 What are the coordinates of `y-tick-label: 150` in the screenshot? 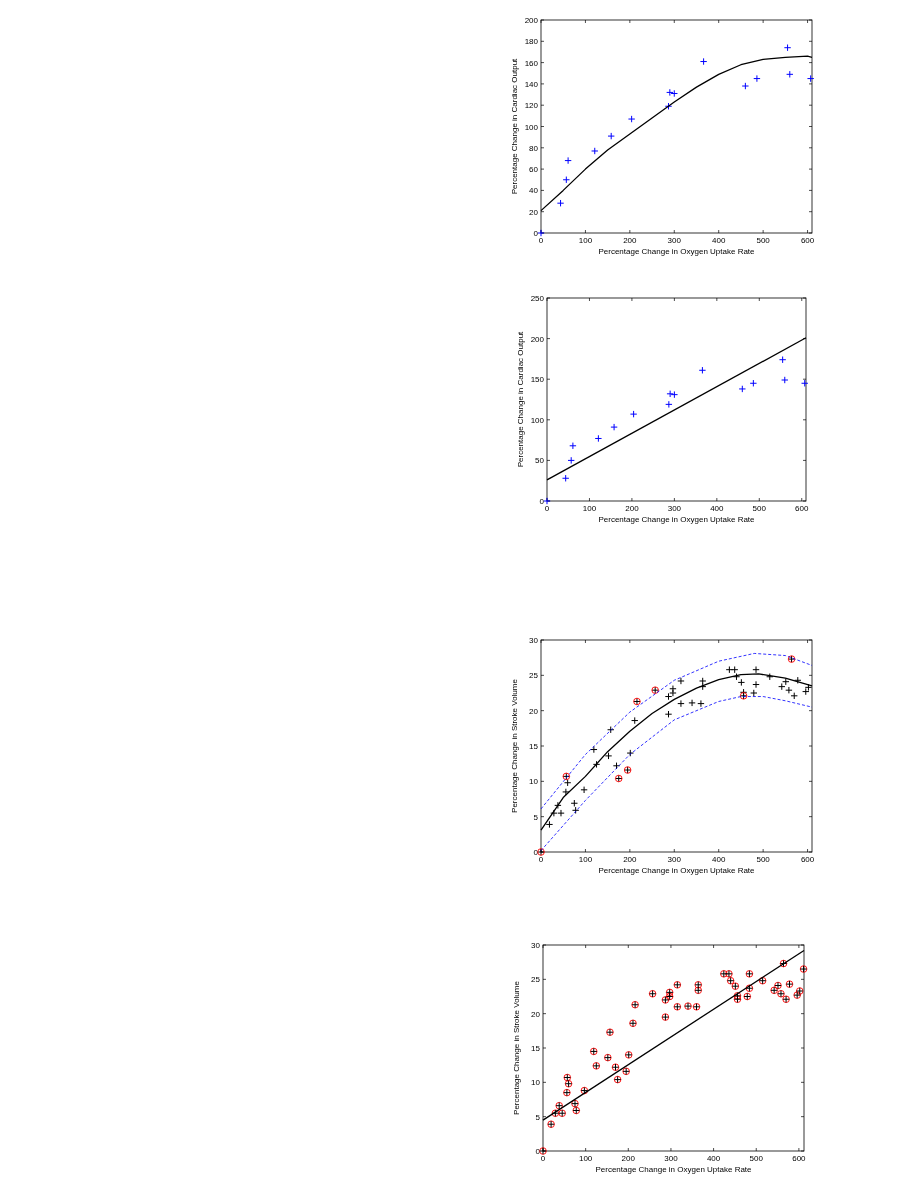 It's located at (537, 380).